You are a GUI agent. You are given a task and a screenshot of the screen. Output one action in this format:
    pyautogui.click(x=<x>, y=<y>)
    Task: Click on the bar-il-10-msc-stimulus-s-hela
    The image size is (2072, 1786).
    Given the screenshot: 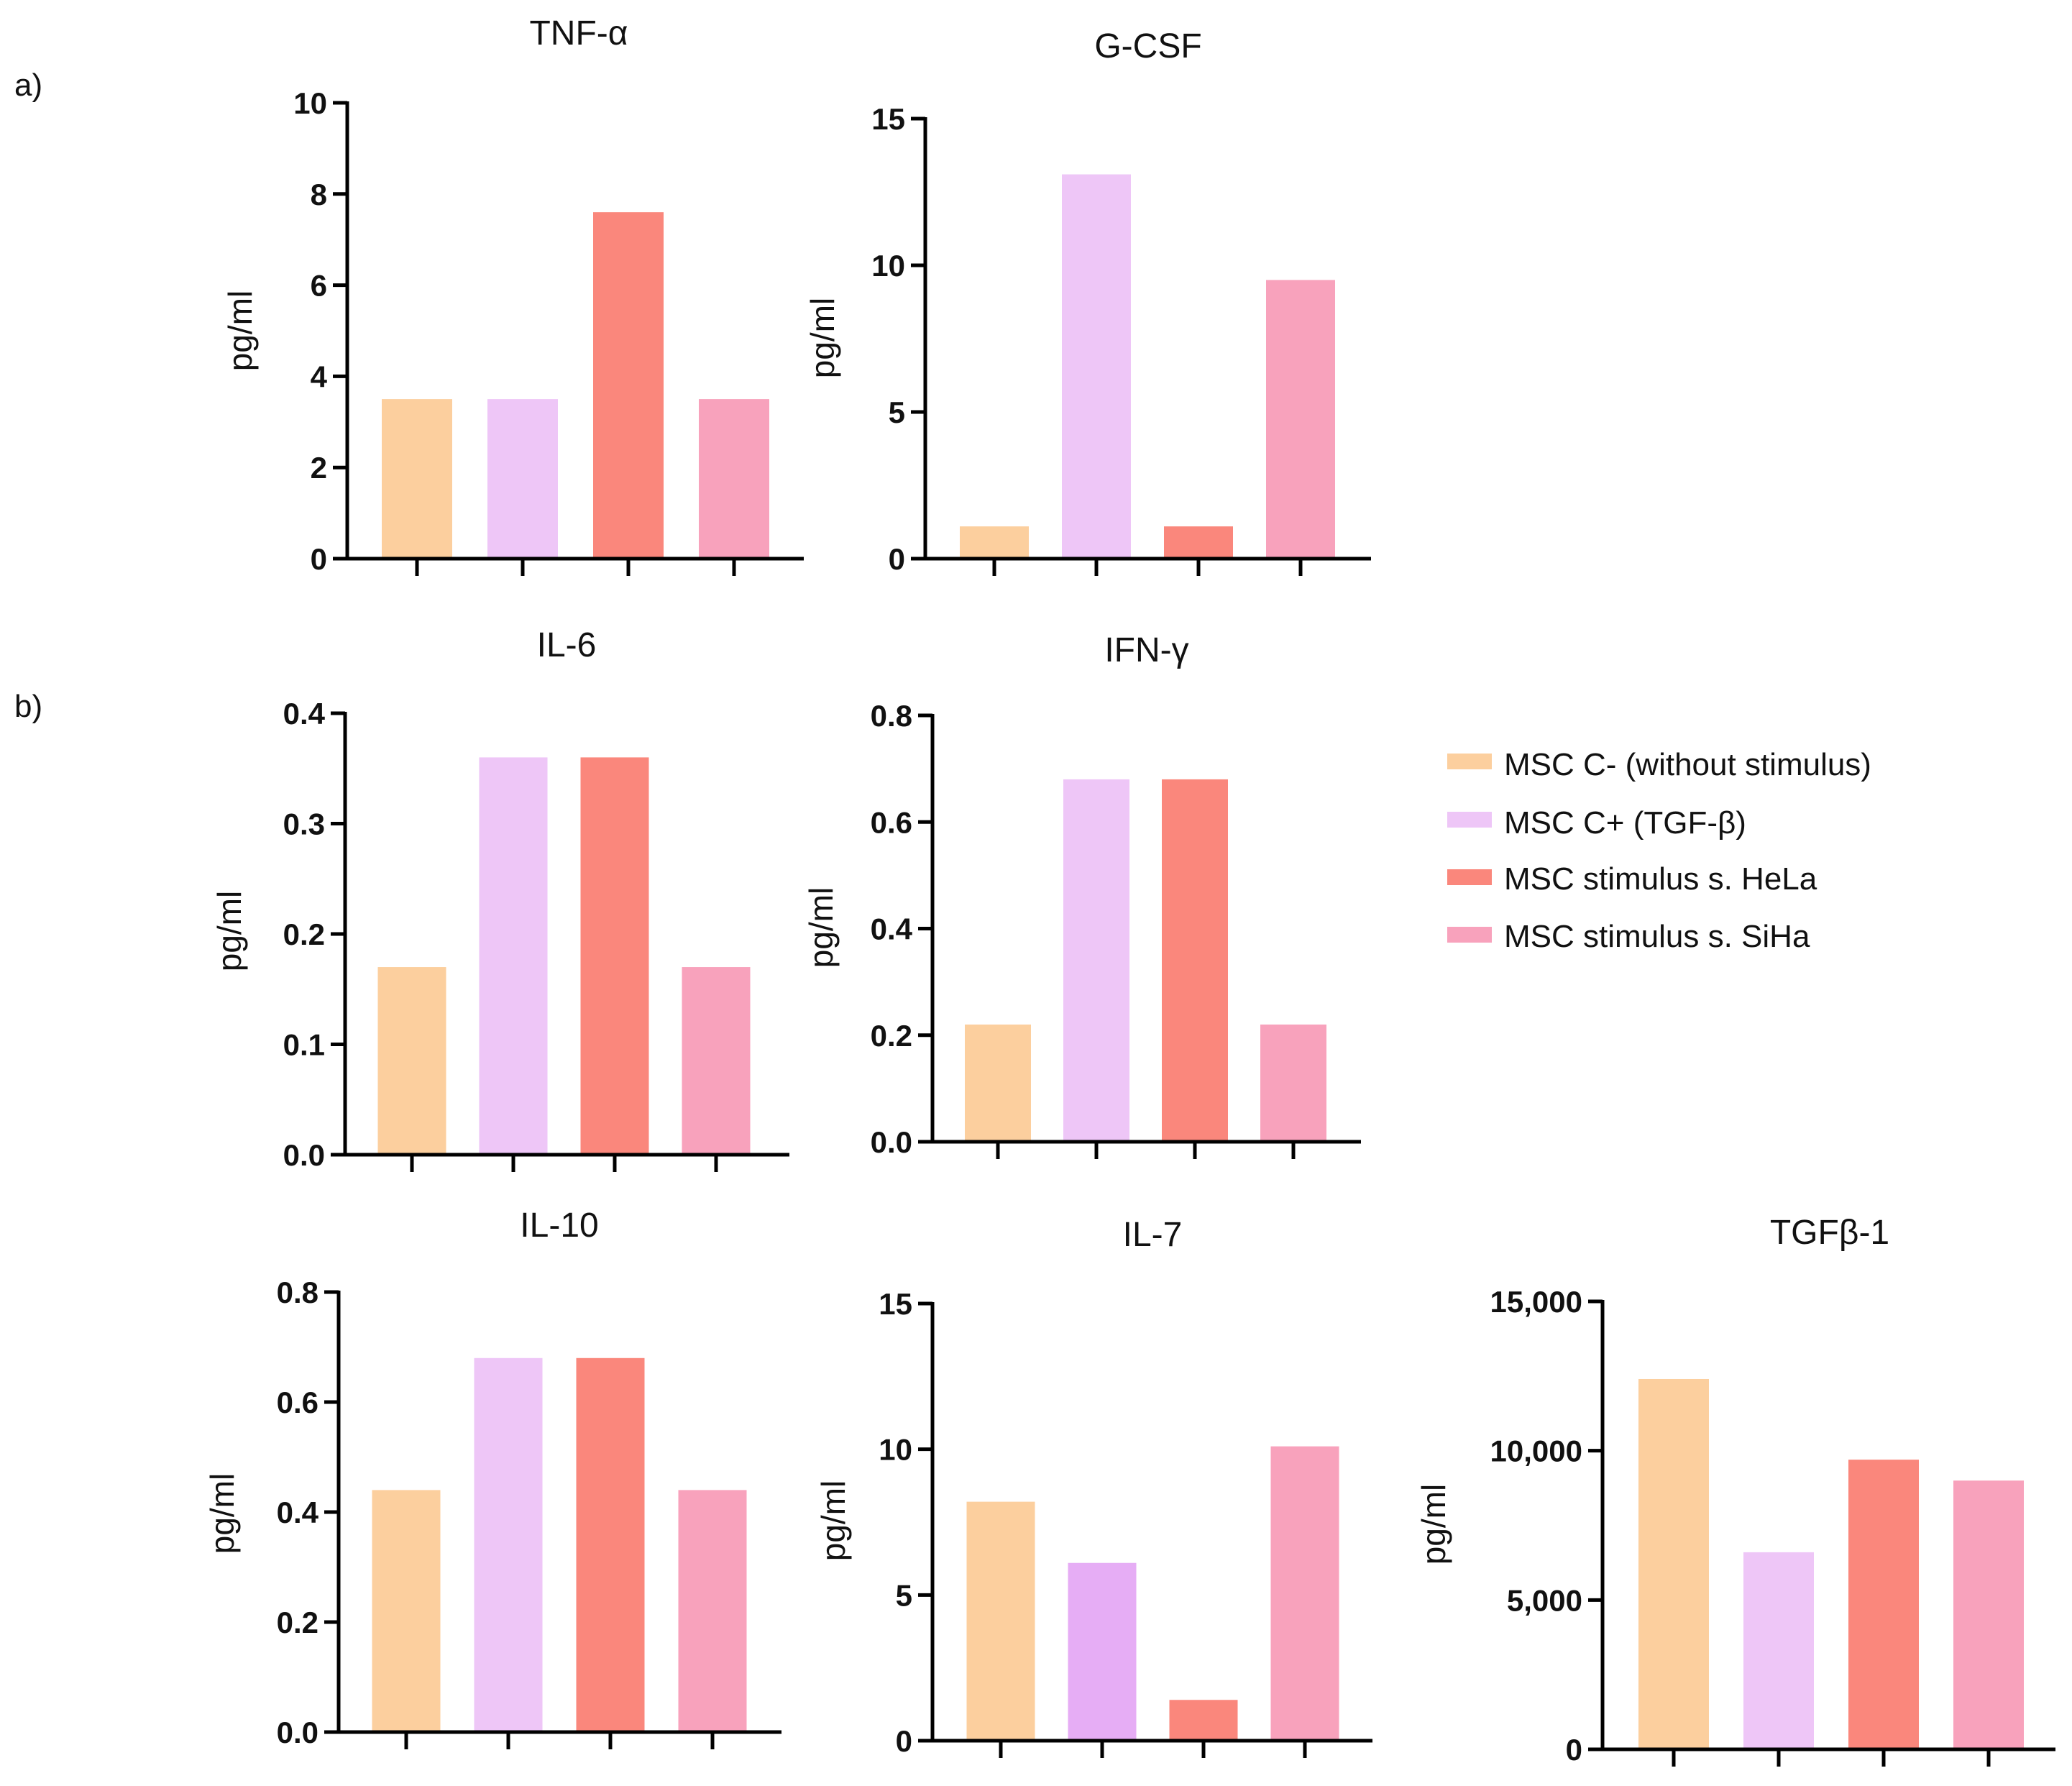 What is the action you would take?
    pyautogui.click(x=610, y=1544)
    